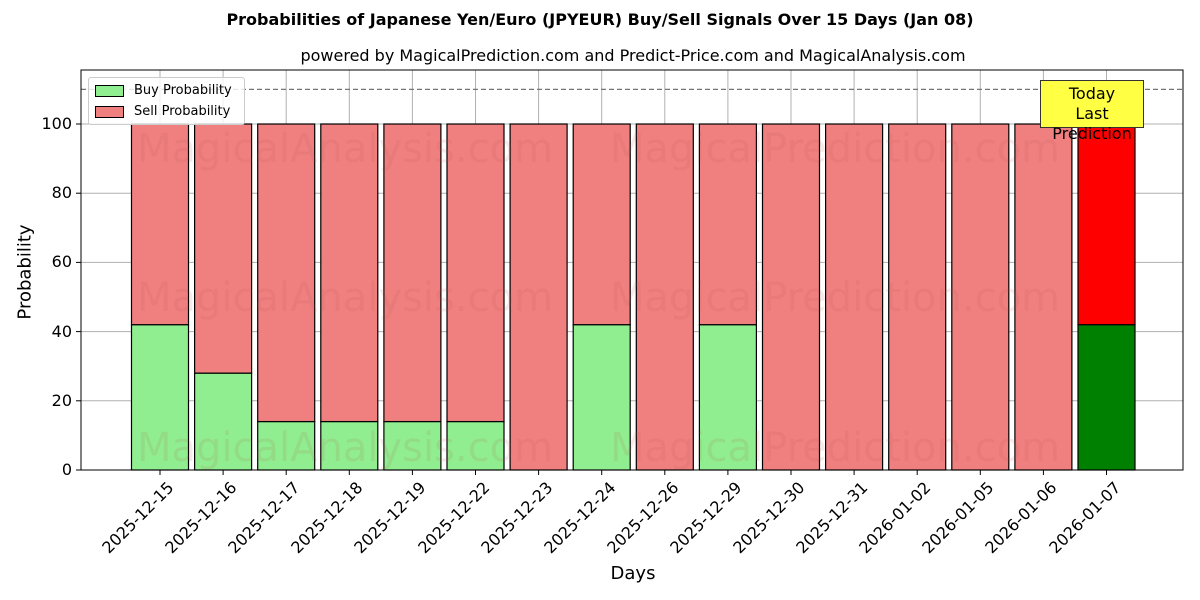 The height and width of the screenshot is (600, 1200). Describe the element at coordinates (633, 573) in the screenshot. I see `x-axis-label: Days` at that location.